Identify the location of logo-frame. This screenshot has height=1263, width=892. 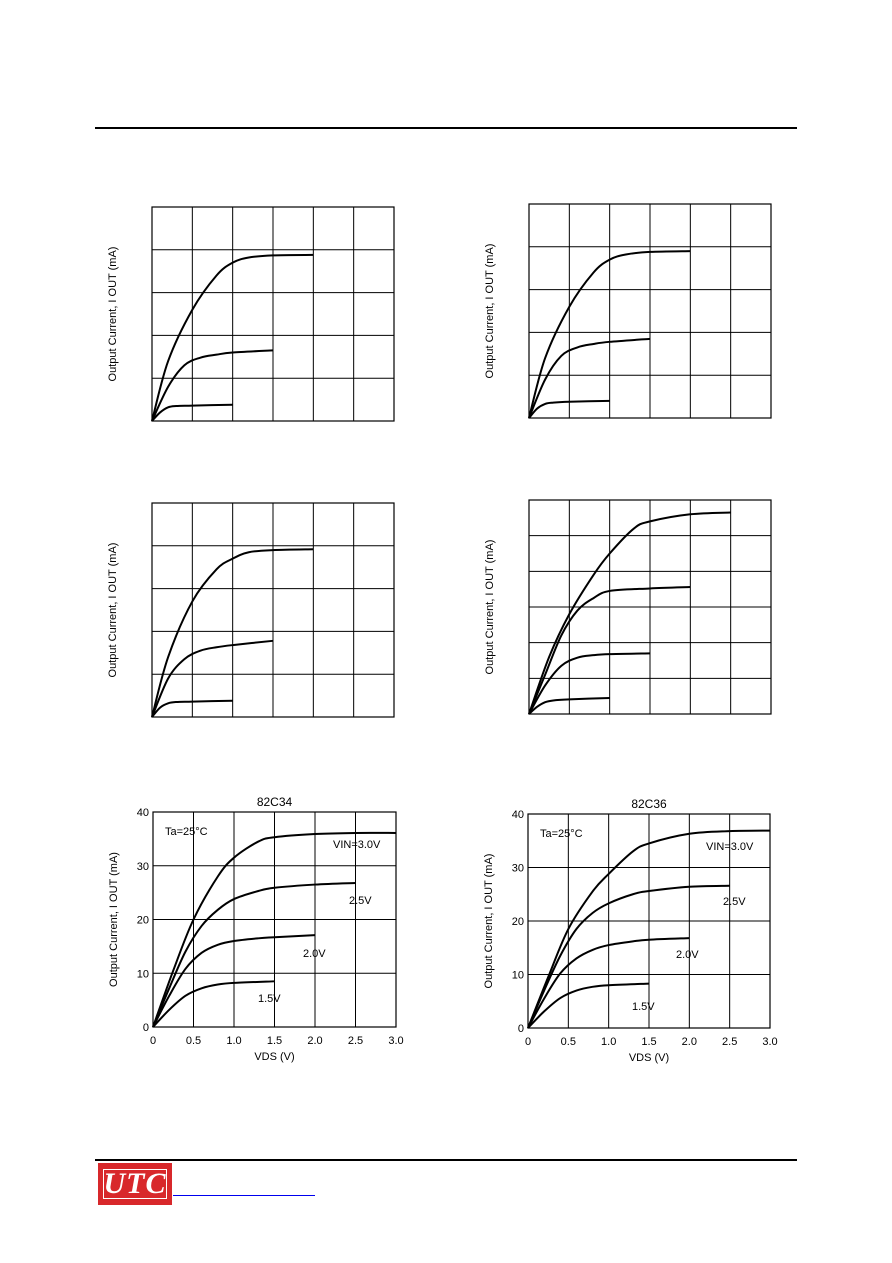
(135, 1184).